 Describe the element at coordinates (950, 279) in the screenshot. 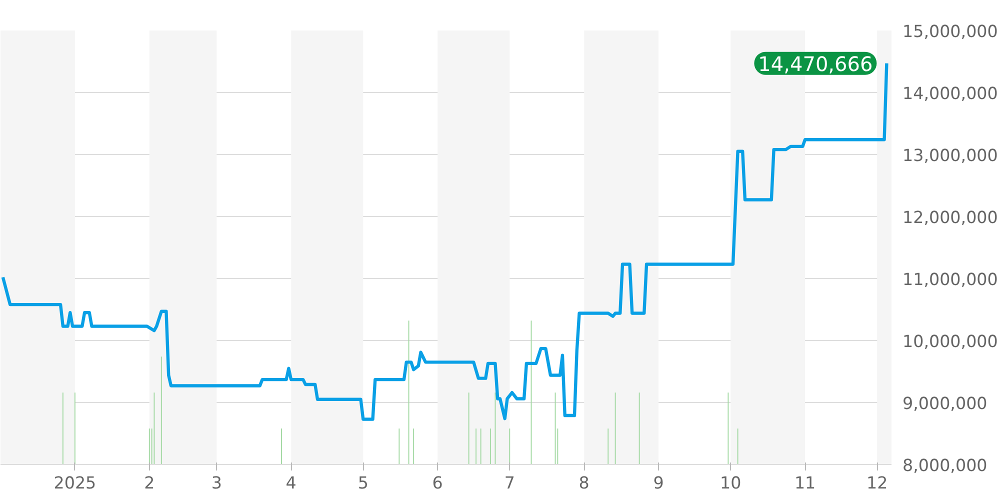

I see `y-tick-label: 11,000,000` at that location.